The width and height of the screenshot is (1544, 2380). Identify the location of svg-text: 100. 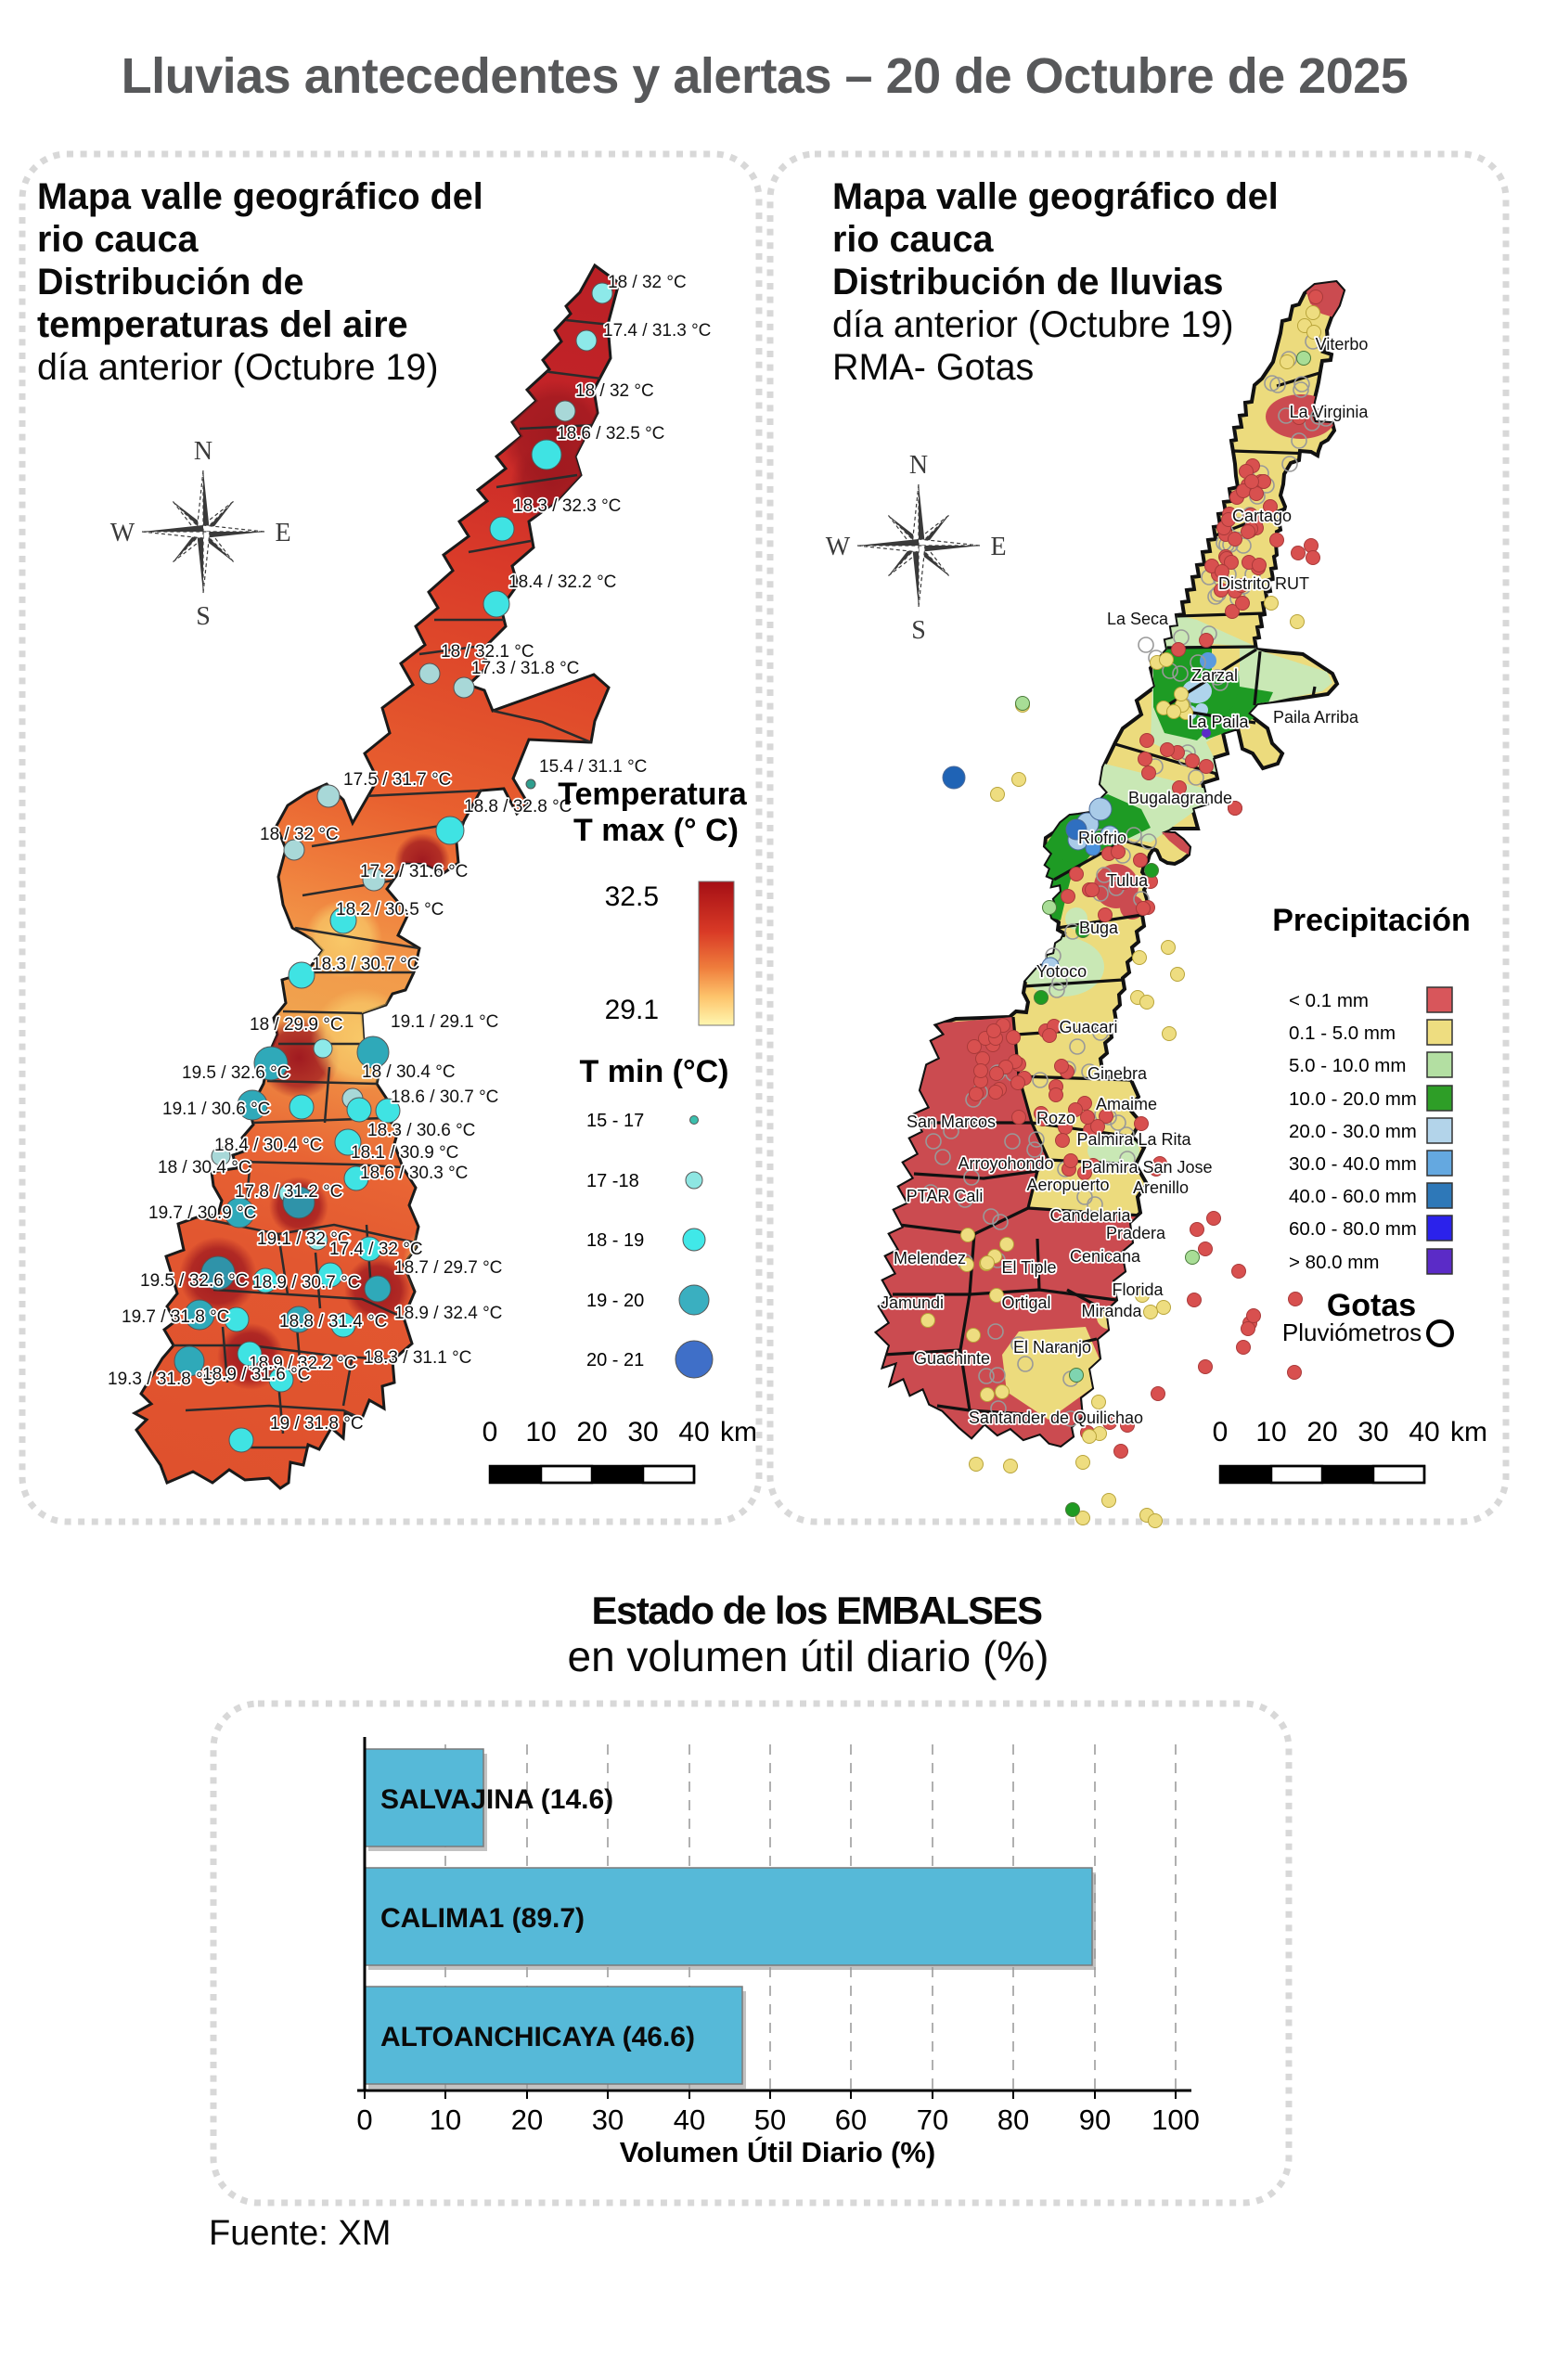
(1176, 2119).